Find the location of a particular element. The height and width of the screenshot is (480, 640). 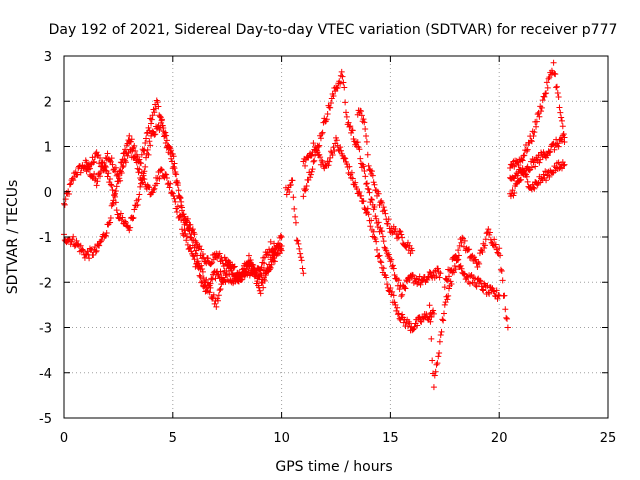

series-track-f is located at coordinates (368, 234).